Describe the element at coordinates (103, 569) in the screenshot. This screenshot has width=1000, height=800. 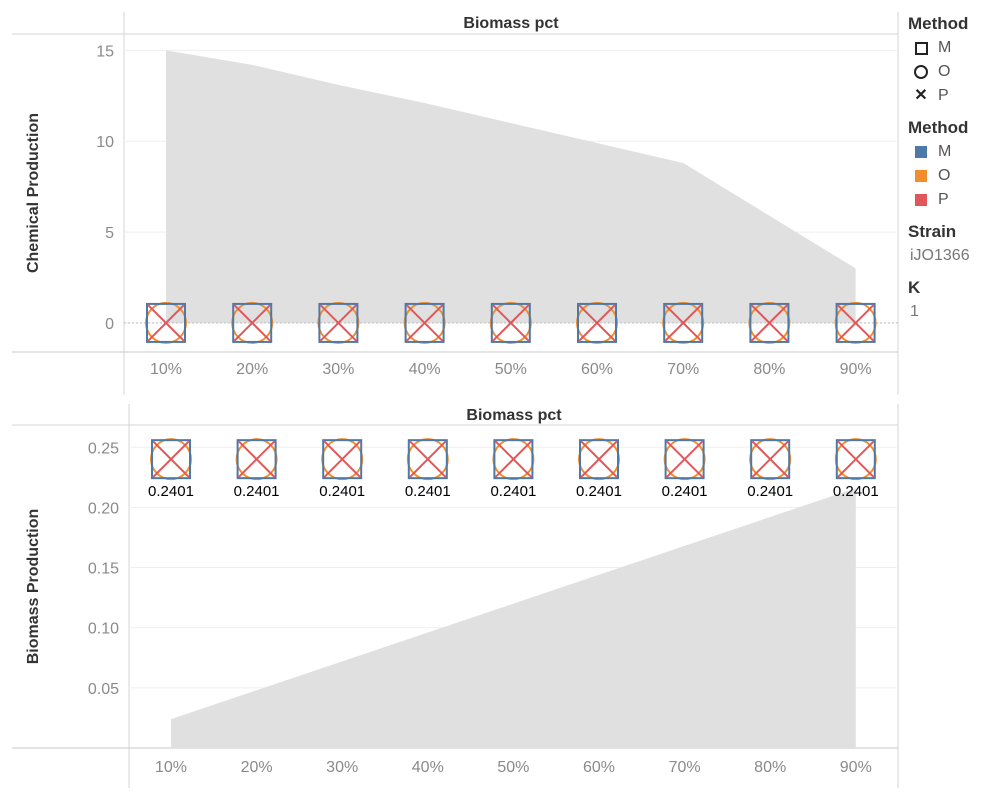
I see `y-tick-label: 0.15` at that location.